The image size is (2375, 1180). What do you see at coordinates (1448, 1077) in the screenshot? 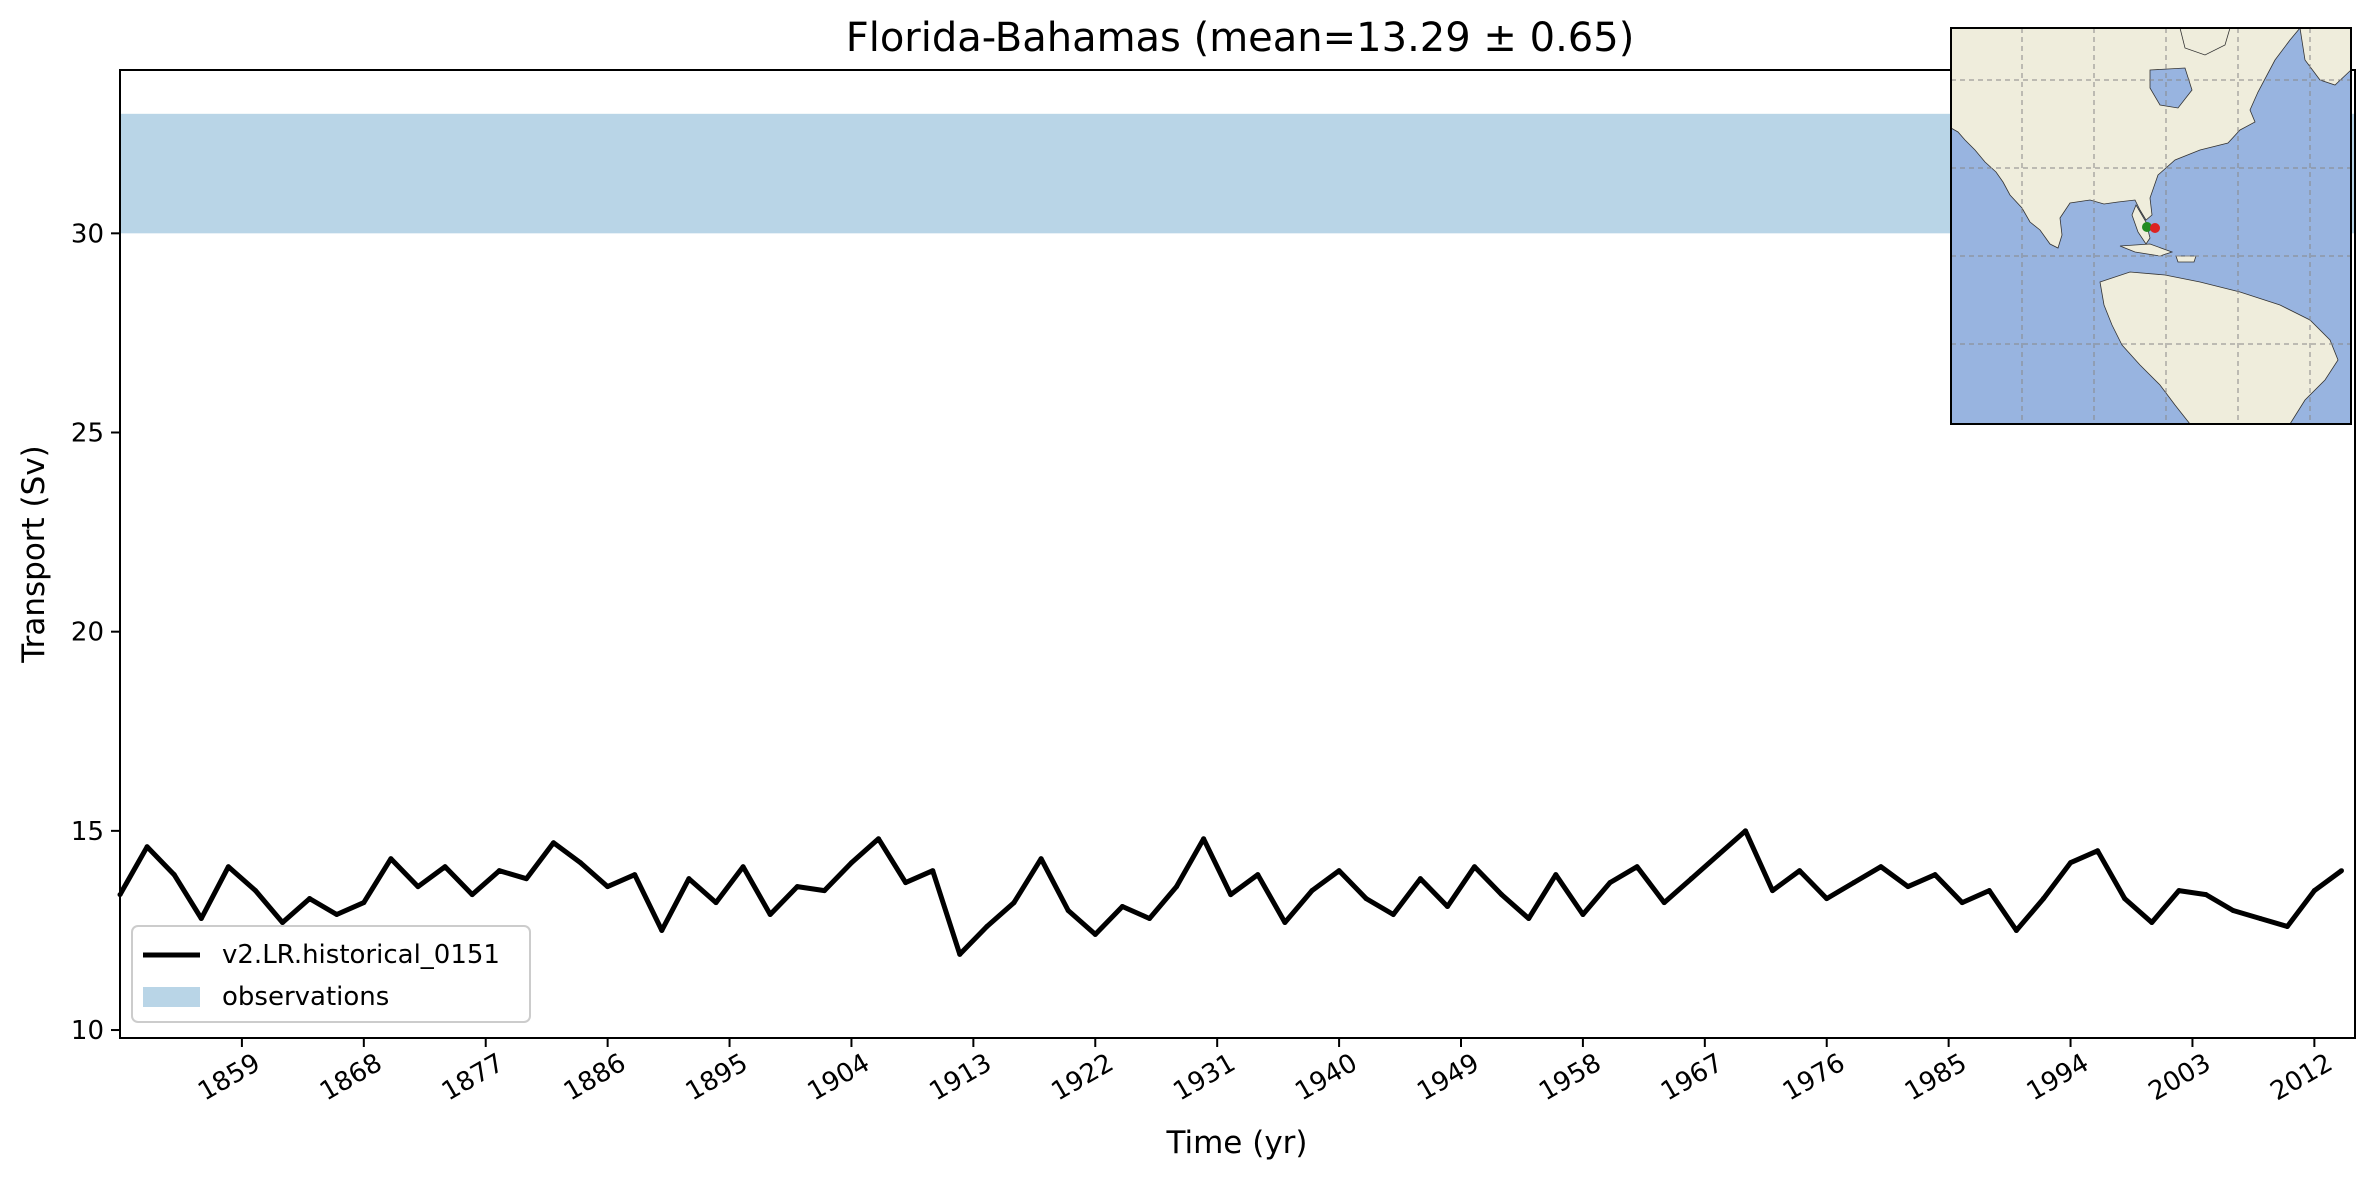
I see `x-tick-label: 1949` at bounding box center [1448, 1077].